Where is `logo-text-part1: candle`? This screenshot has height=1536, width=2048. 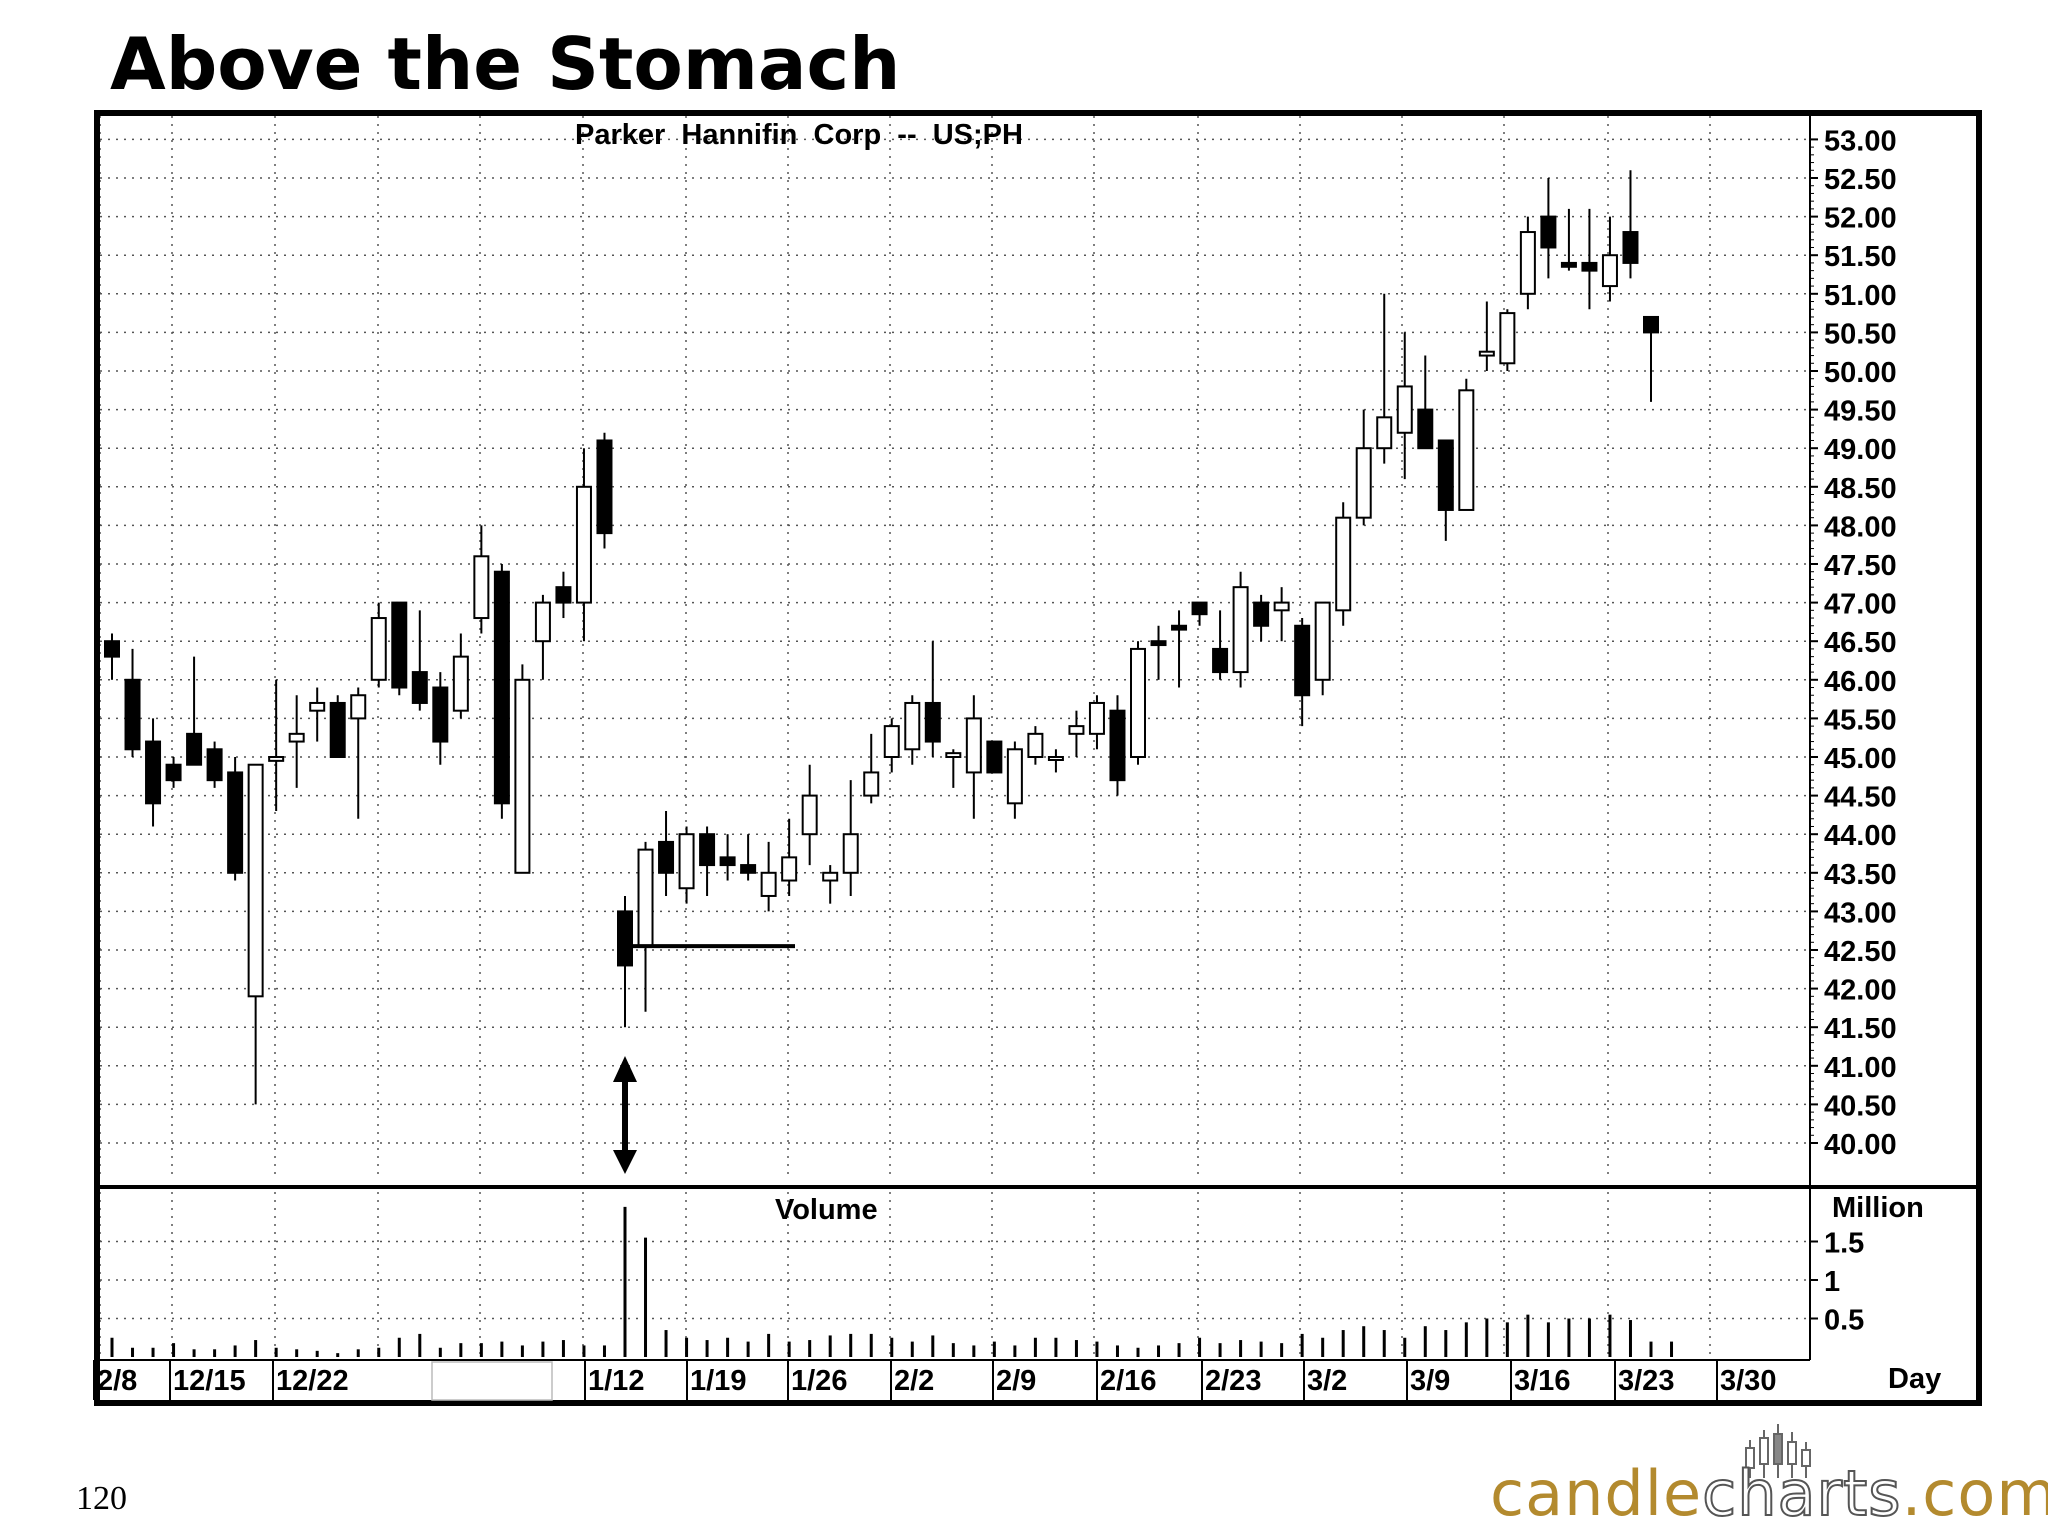
logo-text-part1: candle is located at coordinates (1596, 1493).